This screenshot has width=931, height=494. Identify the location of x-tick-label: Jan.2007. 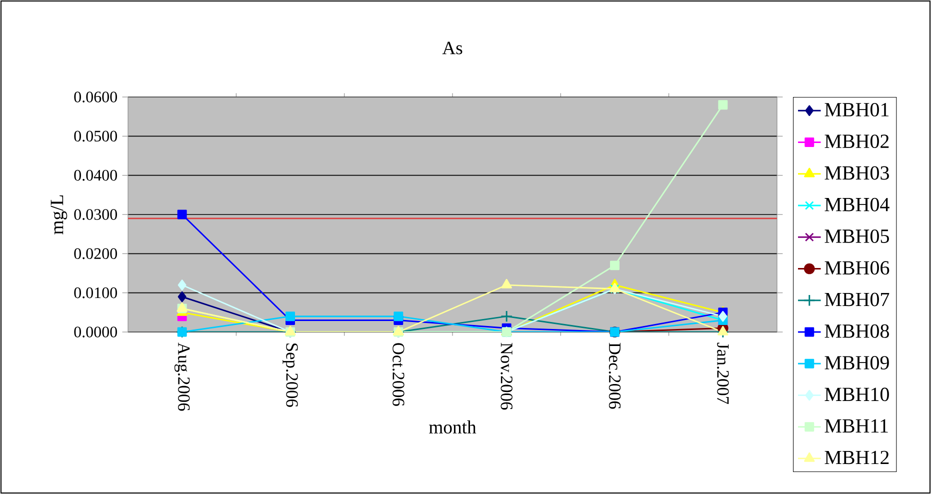
(723, 373).